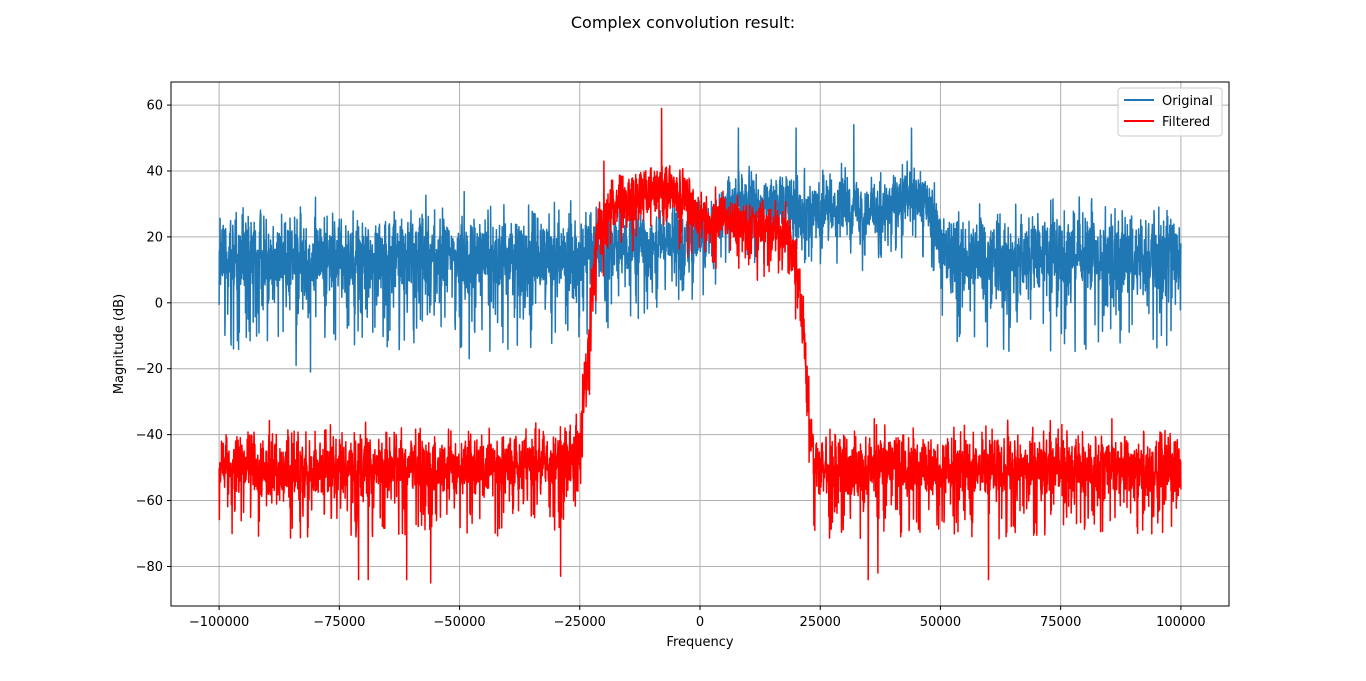 Image resolution: width=1366 pixels, height=681 pixels. I want to click on chart-title: Complex convolution result:, so click(683, 22).